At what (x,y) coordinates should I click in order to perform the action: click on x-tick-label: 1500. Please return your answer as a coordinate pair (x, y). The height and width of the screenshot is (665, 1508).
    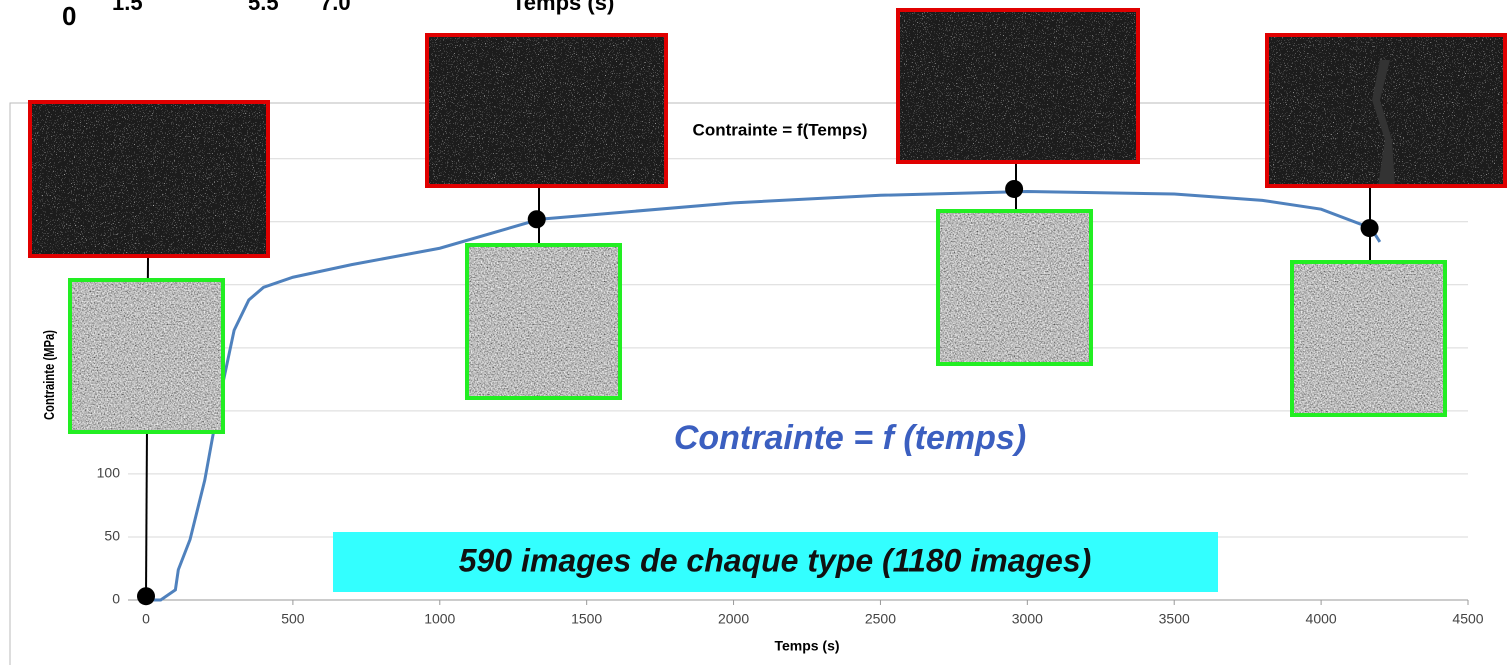
    Looking at the image, I should click on (586, 619).